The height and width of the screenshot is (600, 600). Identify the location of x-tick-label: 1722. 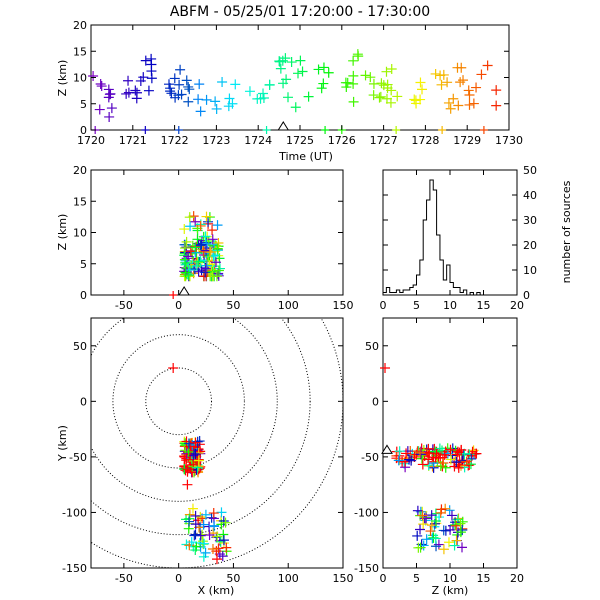
(175, 140).